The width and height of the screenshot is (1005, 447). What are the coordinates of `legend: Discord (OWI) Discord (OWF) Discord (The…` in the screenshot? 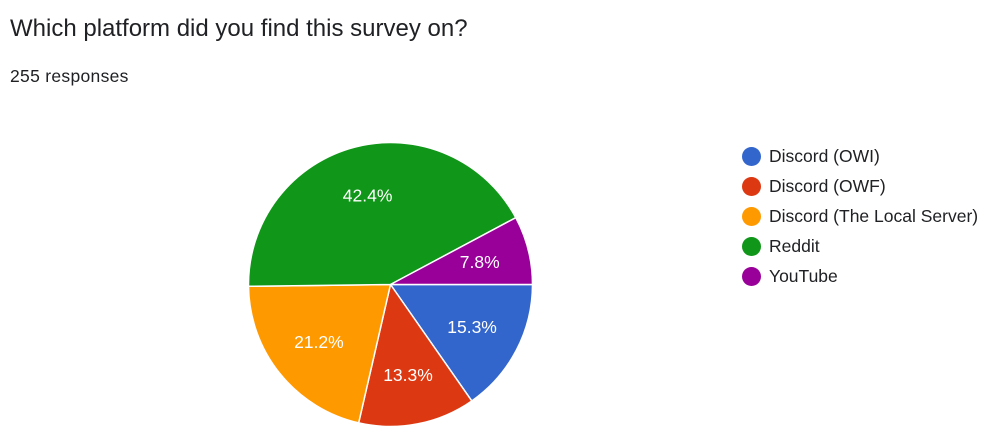 It's located at (860, 216).